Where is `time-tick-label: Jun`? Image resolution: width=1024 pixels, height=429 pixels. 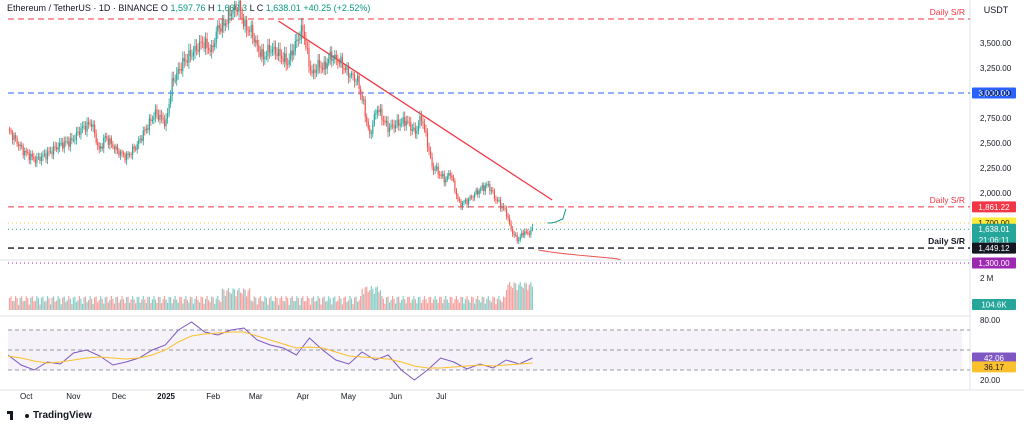
time-tick-label: Jun is located at coordinates (395, 396).